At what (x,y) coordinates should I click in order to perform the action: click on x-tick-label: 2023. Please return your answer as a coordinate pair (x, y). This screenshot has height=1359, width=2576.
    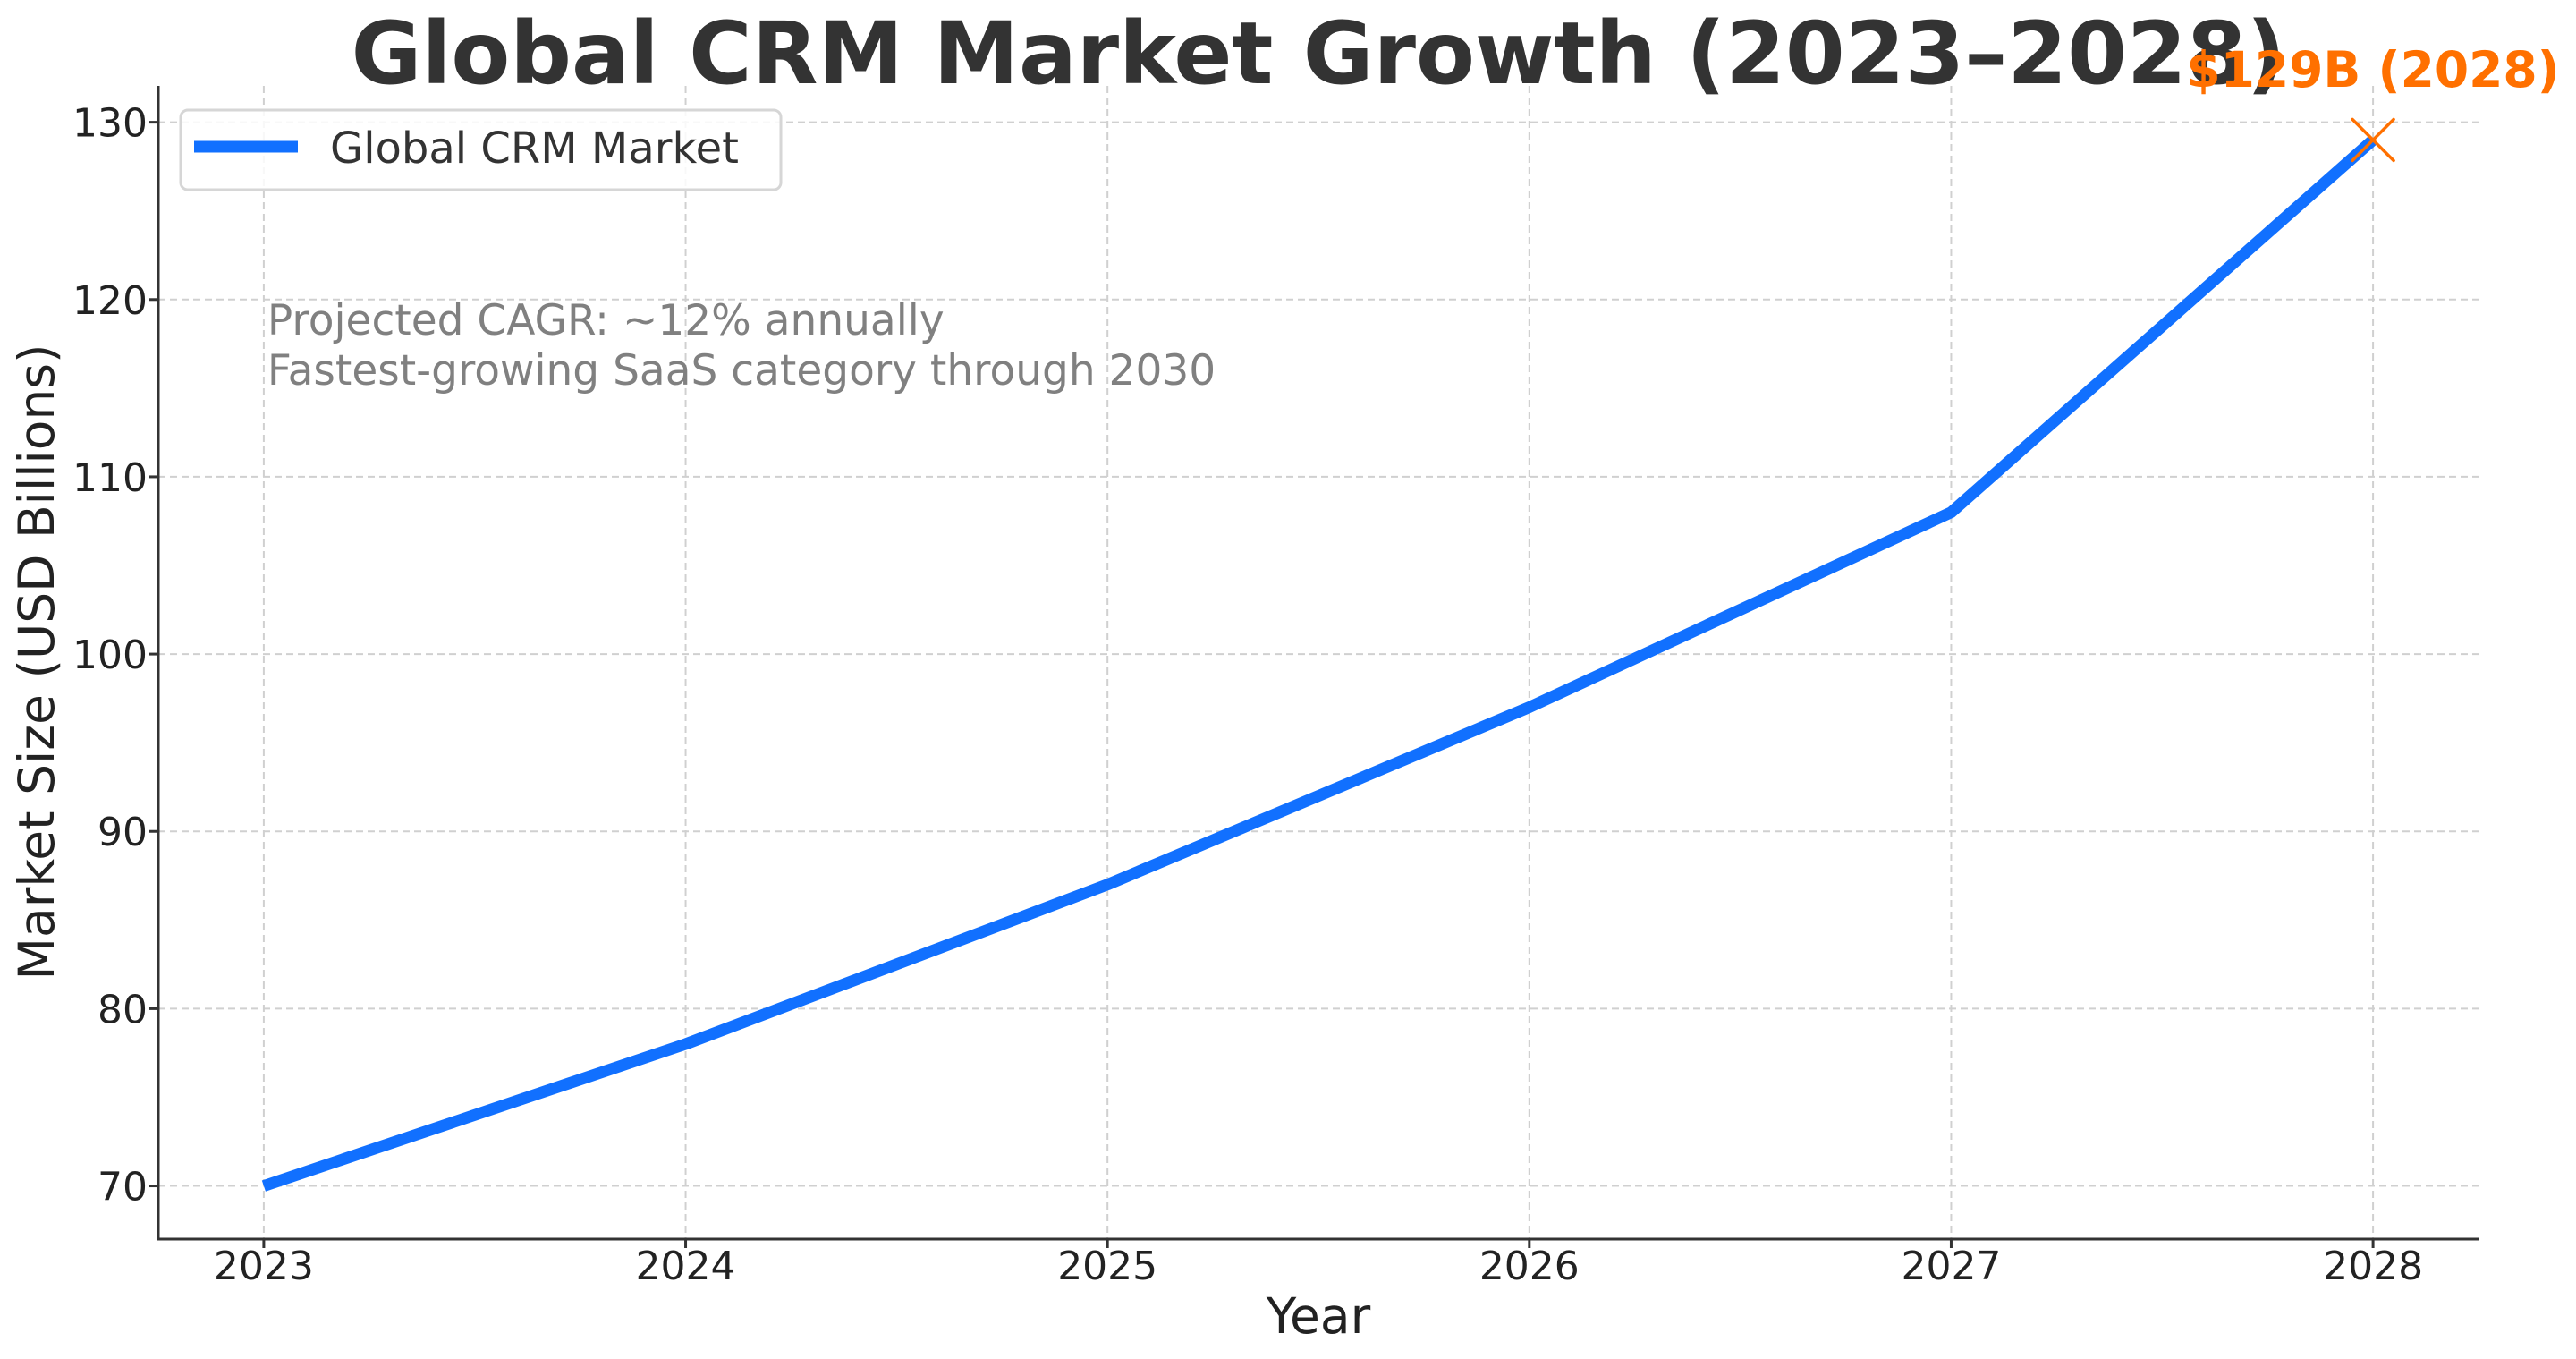
    Looking at the image, I should click on (264, 1267).